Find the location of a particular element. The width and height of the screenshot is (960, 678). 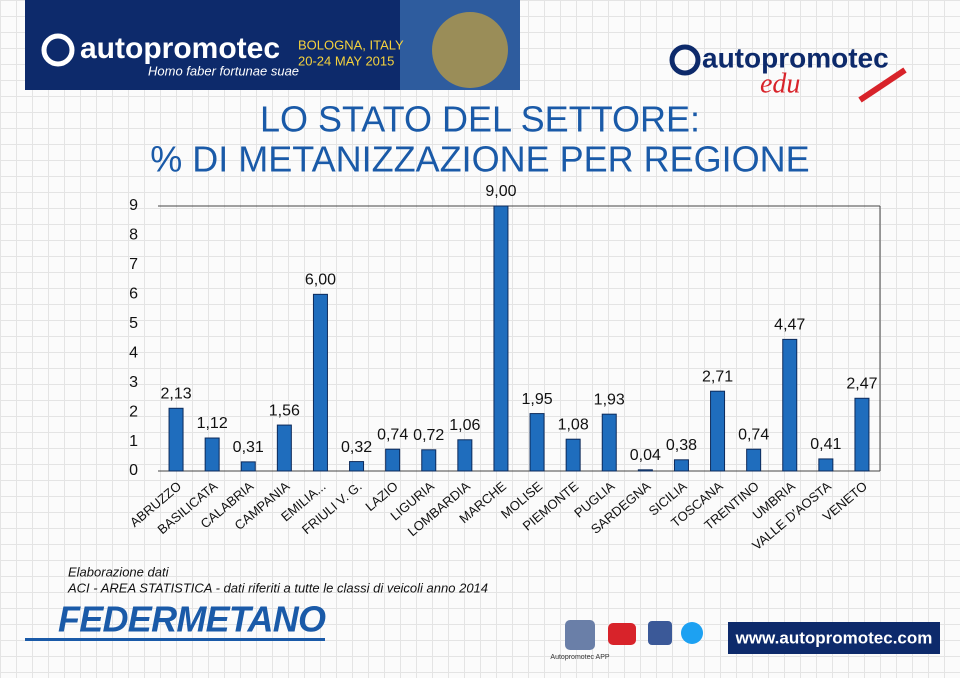

value-label: 9,00 is located at coordinates (500, 191).